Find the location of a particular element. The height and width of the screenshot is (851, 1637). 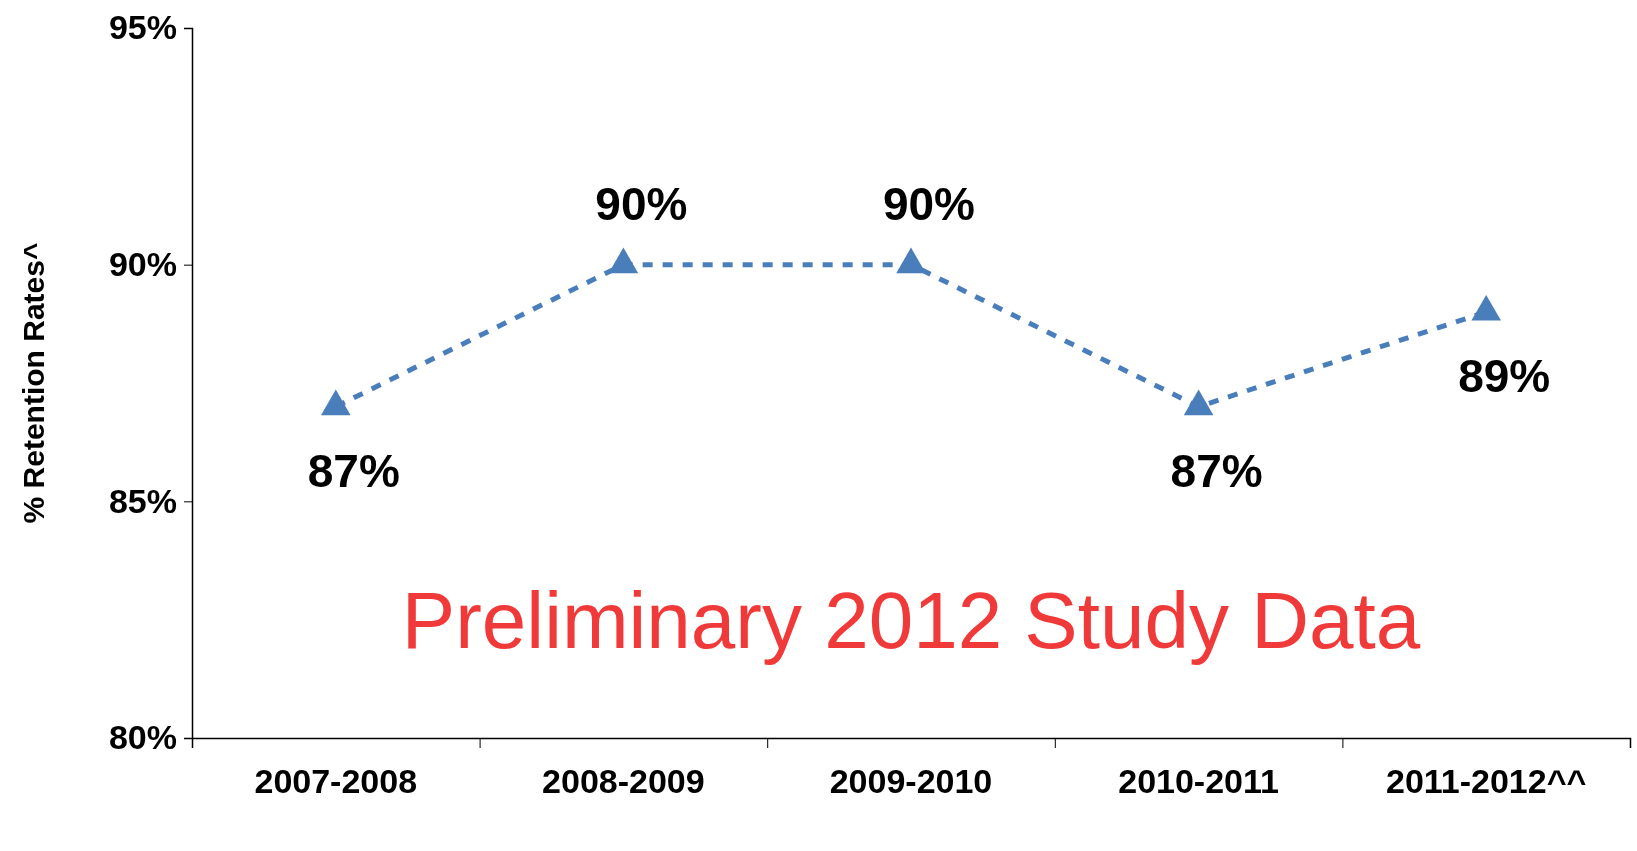

annotation: Preliminary 2012 Study Data is located at coordinates (911, 620).